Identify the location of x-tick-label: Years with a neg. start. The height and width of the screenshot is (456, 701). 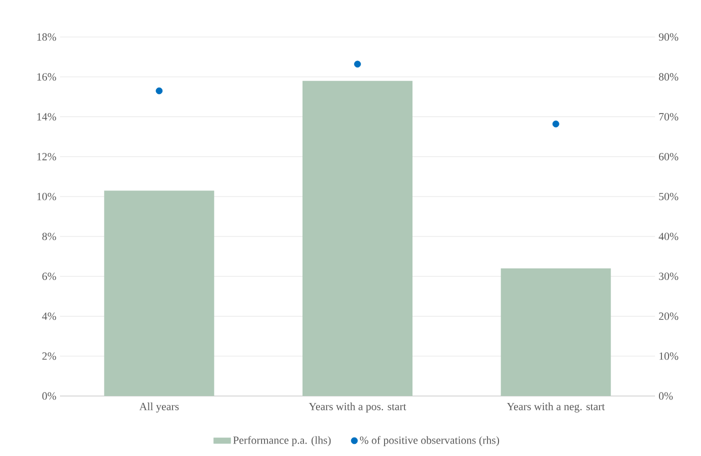
(555, 407).